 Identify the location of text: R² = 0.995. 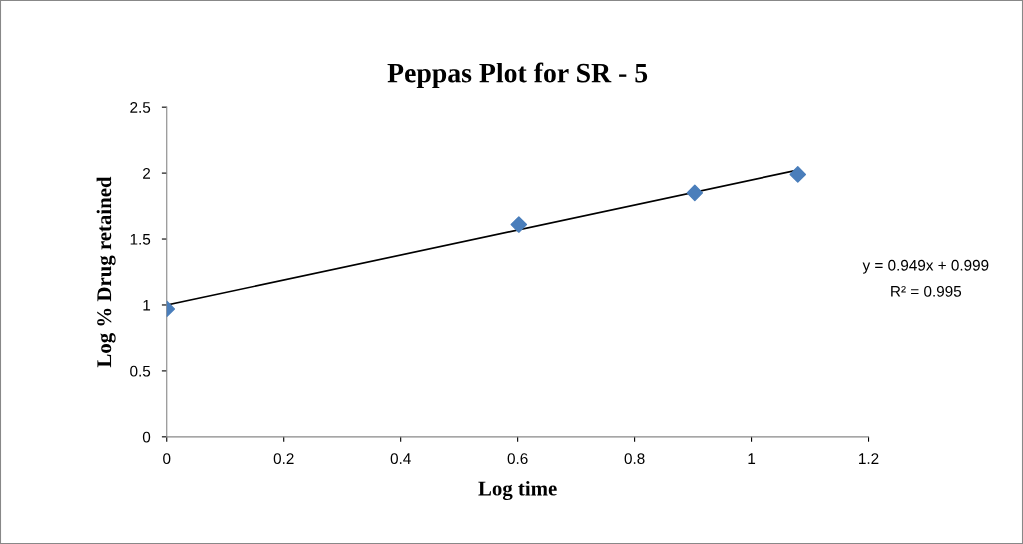
(926, 291).